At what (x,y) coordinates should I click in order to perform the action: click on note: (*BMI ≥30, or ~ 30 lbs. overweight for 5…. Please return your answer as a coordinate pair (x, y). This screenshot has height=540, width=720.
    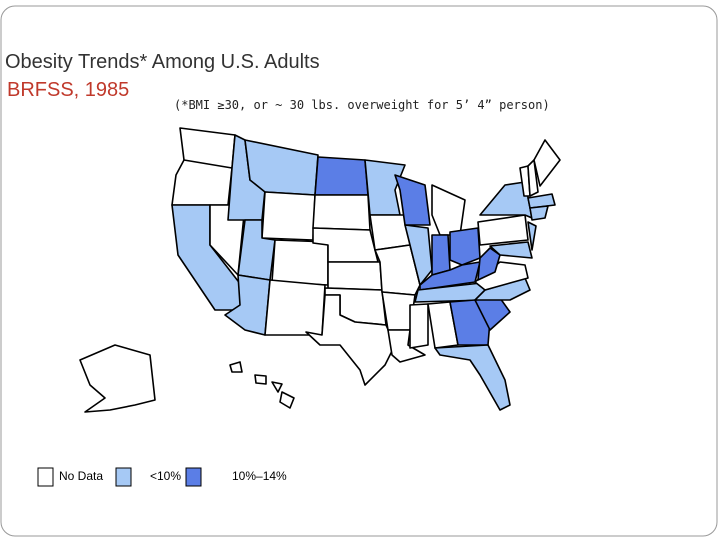
    Looking at the image, I should click on (362, 105).